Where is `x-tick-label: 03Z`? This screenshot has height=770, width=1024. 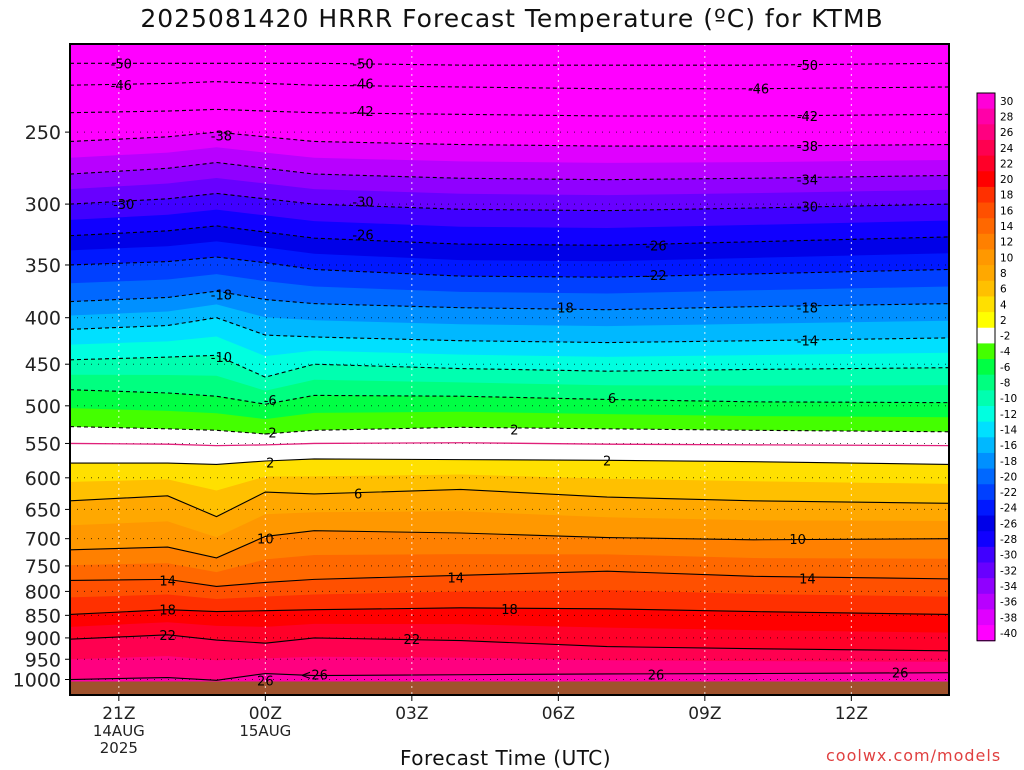
x-tick-label: 03Z is located at coordinates (411, 714).